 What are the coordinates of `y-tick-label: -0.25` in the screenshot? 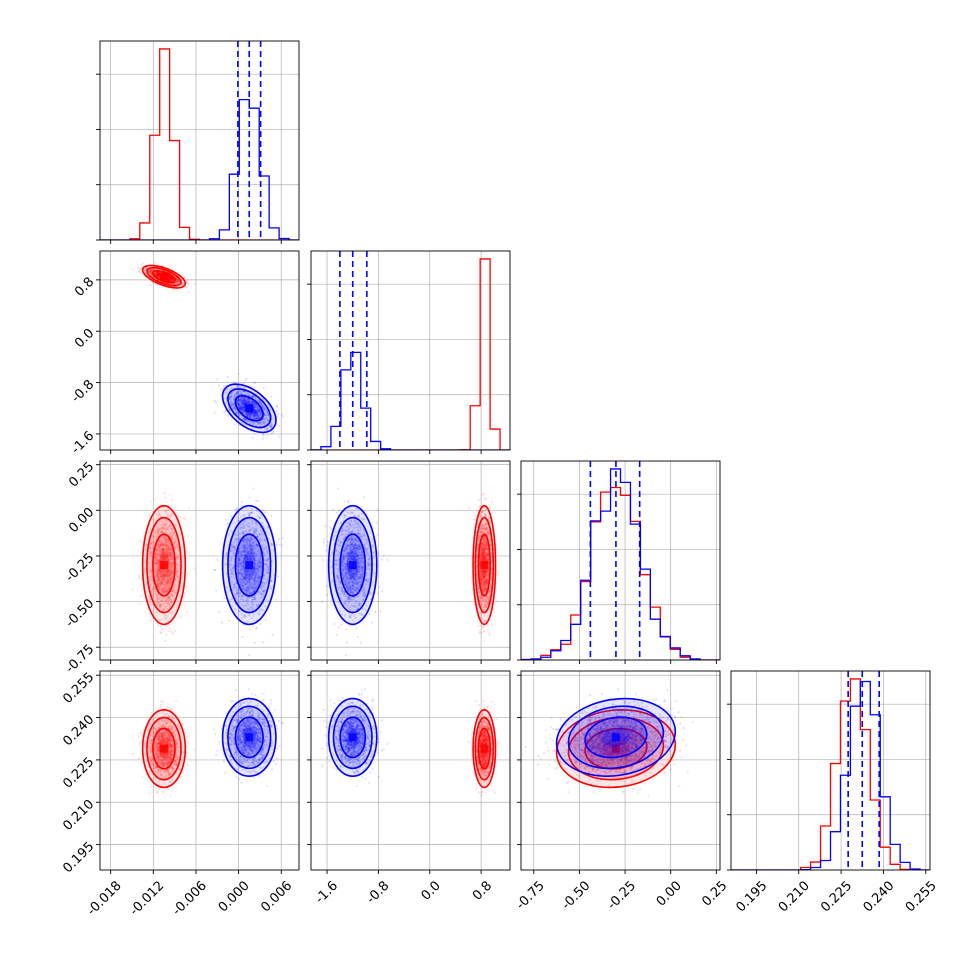 It's located at (80, 568).